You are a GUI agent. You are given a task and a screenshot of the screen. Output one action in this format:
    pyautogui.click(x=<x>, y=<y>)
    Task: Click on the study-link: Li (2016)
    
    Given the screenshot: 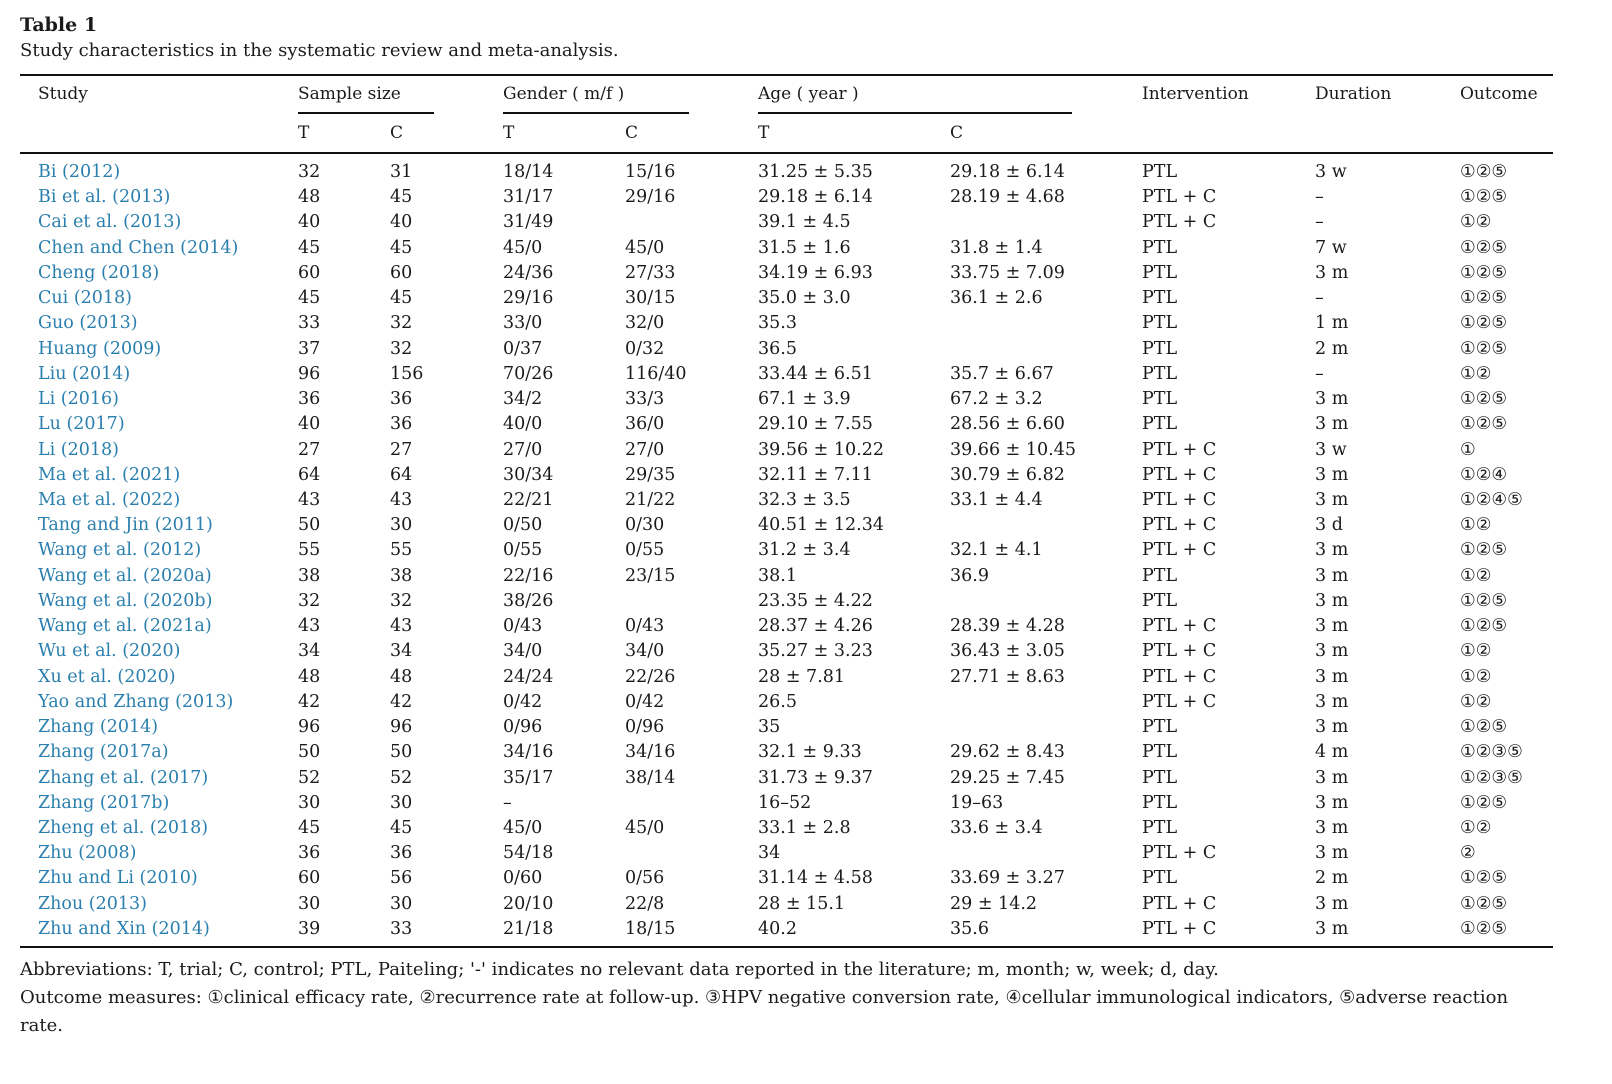 What is the action you would take?
    pyautogui.click(x=78, y=399)
    